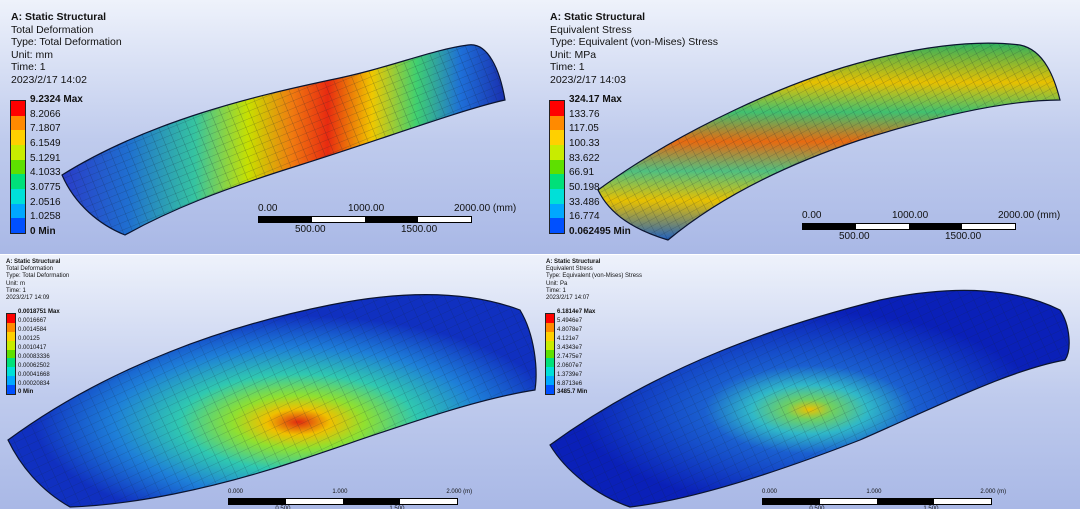  Describe the element at coordinates (34, 374) in the screenshot. I see `legend-value-label: 0.00041668` at that location.